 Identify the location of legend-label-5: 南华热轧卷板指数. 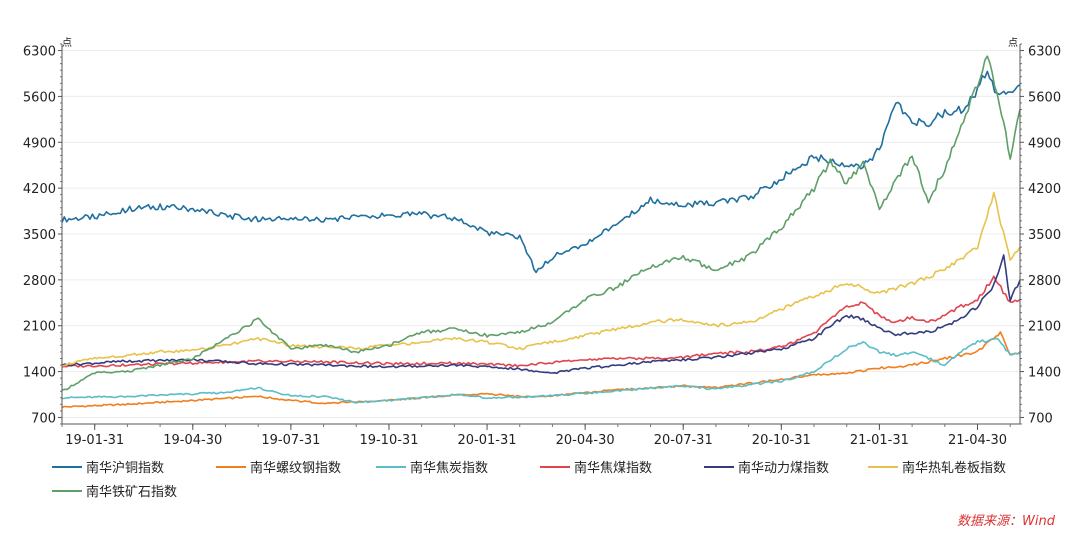
(954, 468).